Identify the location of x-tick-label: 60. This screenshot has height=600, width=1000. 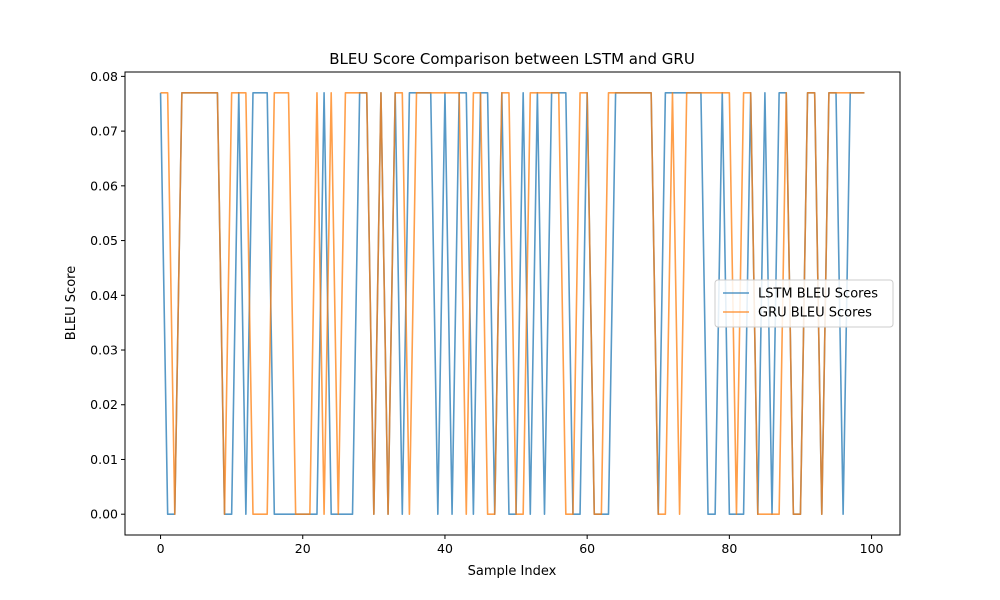
(587, 548).